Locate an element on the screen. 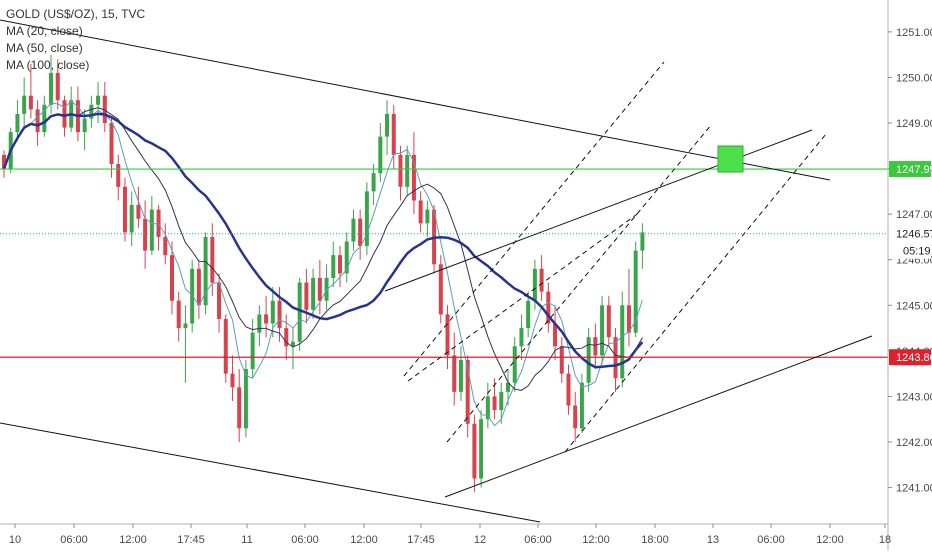 This screenshot has width=932, height=555. x-tick-label: 13 is located at coordinates (713, 540).